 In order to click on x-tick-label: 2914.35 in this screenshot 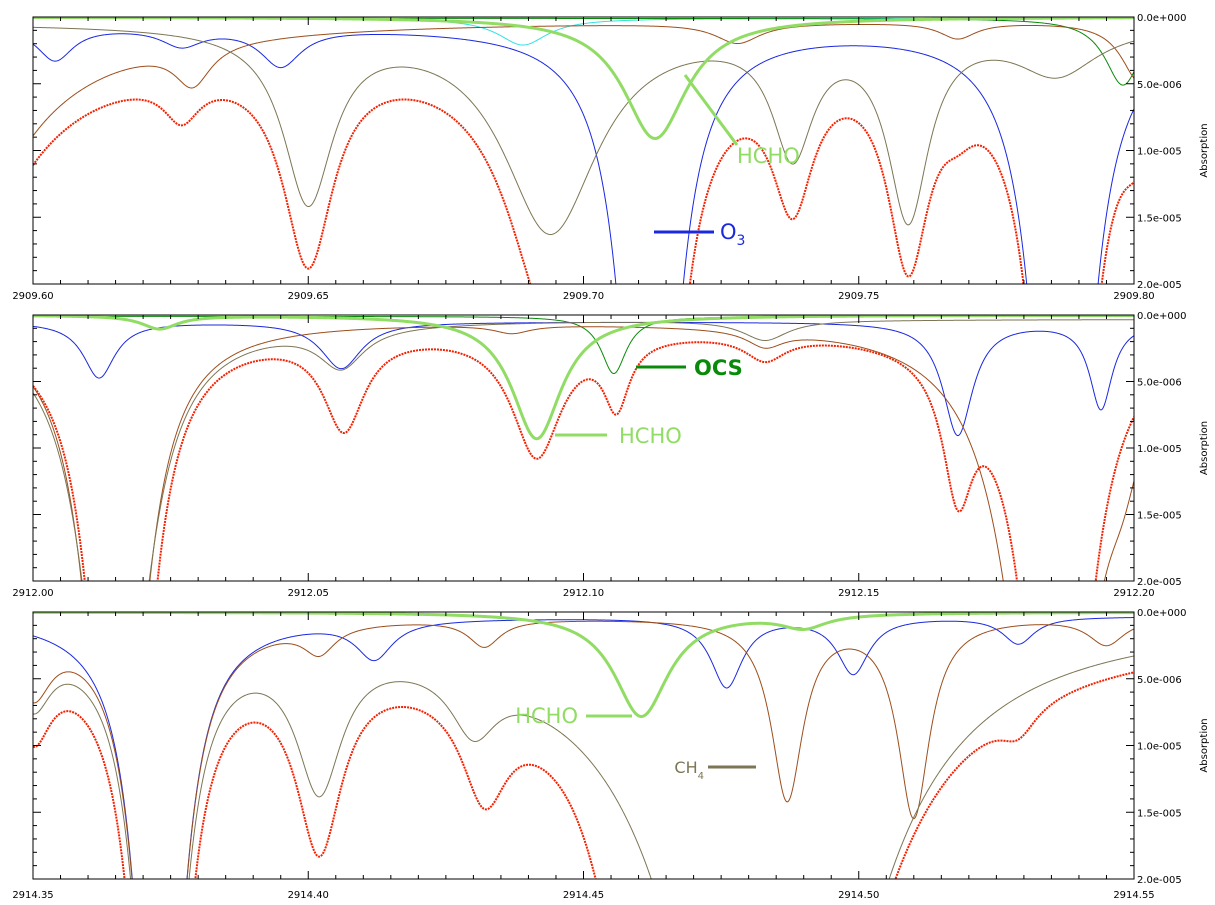, I will do `click(32, 895)`.